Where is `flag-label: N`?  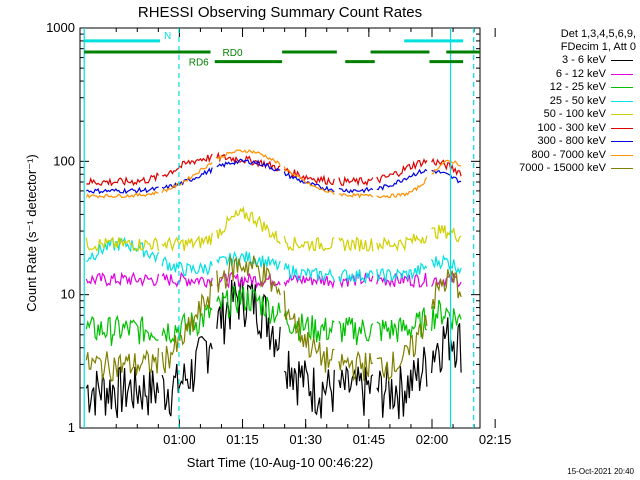
flag-label: N is located at coordinates (167, 36).